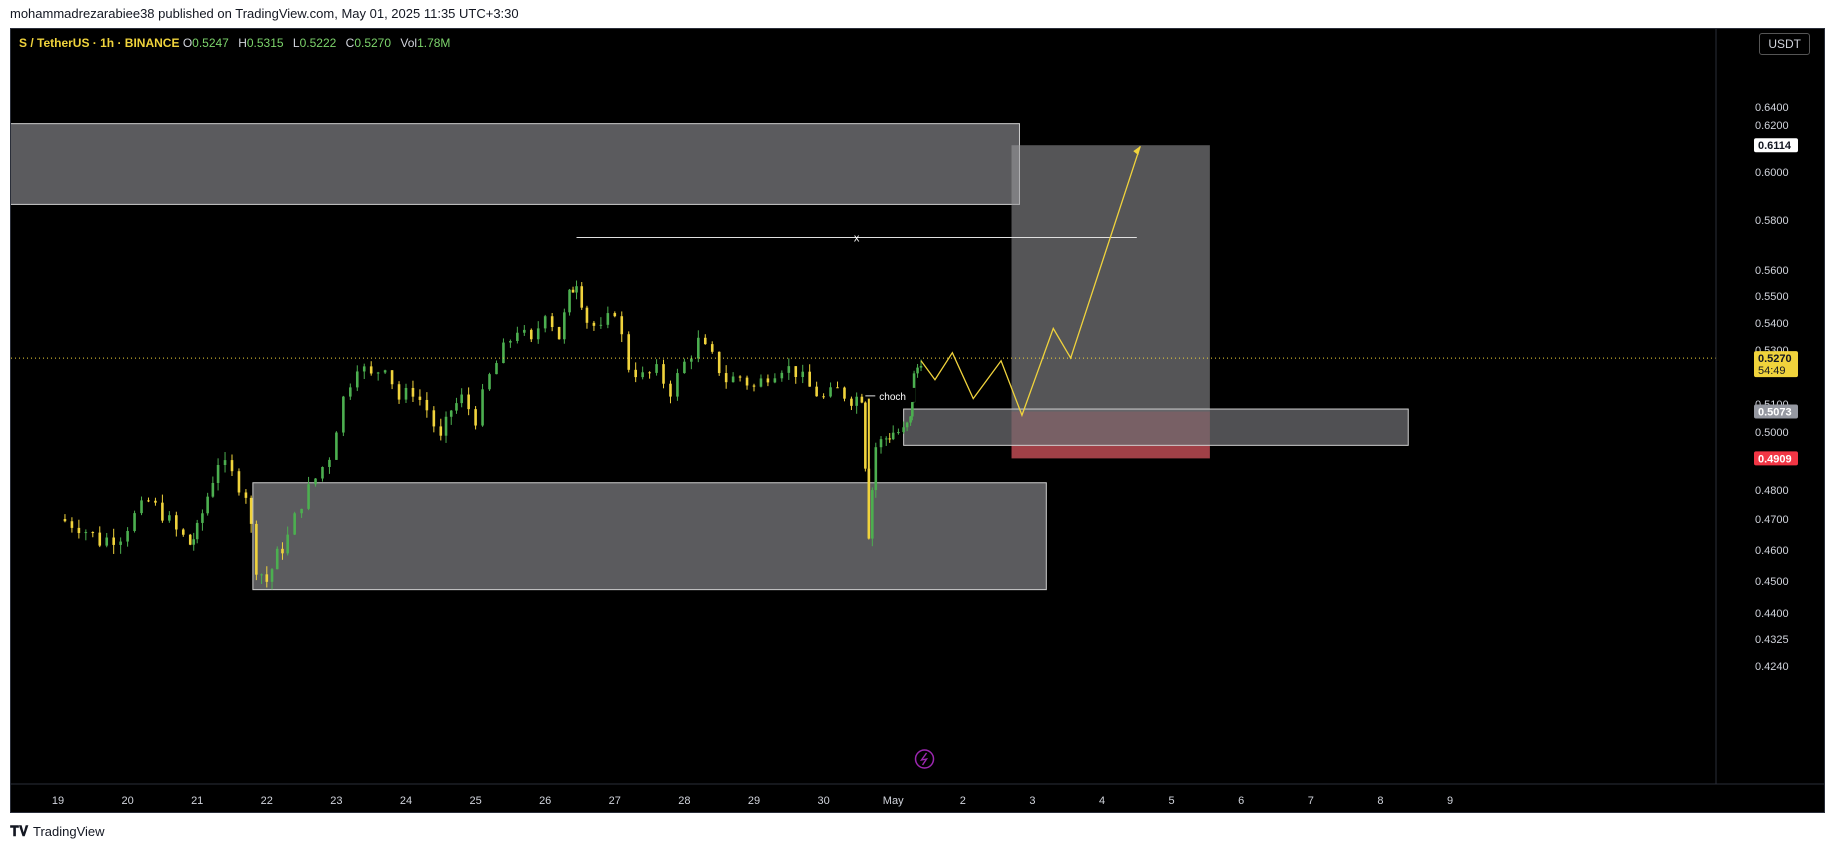 The width and height of the screenshot is (1835, 849). I want to click on time-tick-label: 25, so click(475, 801).